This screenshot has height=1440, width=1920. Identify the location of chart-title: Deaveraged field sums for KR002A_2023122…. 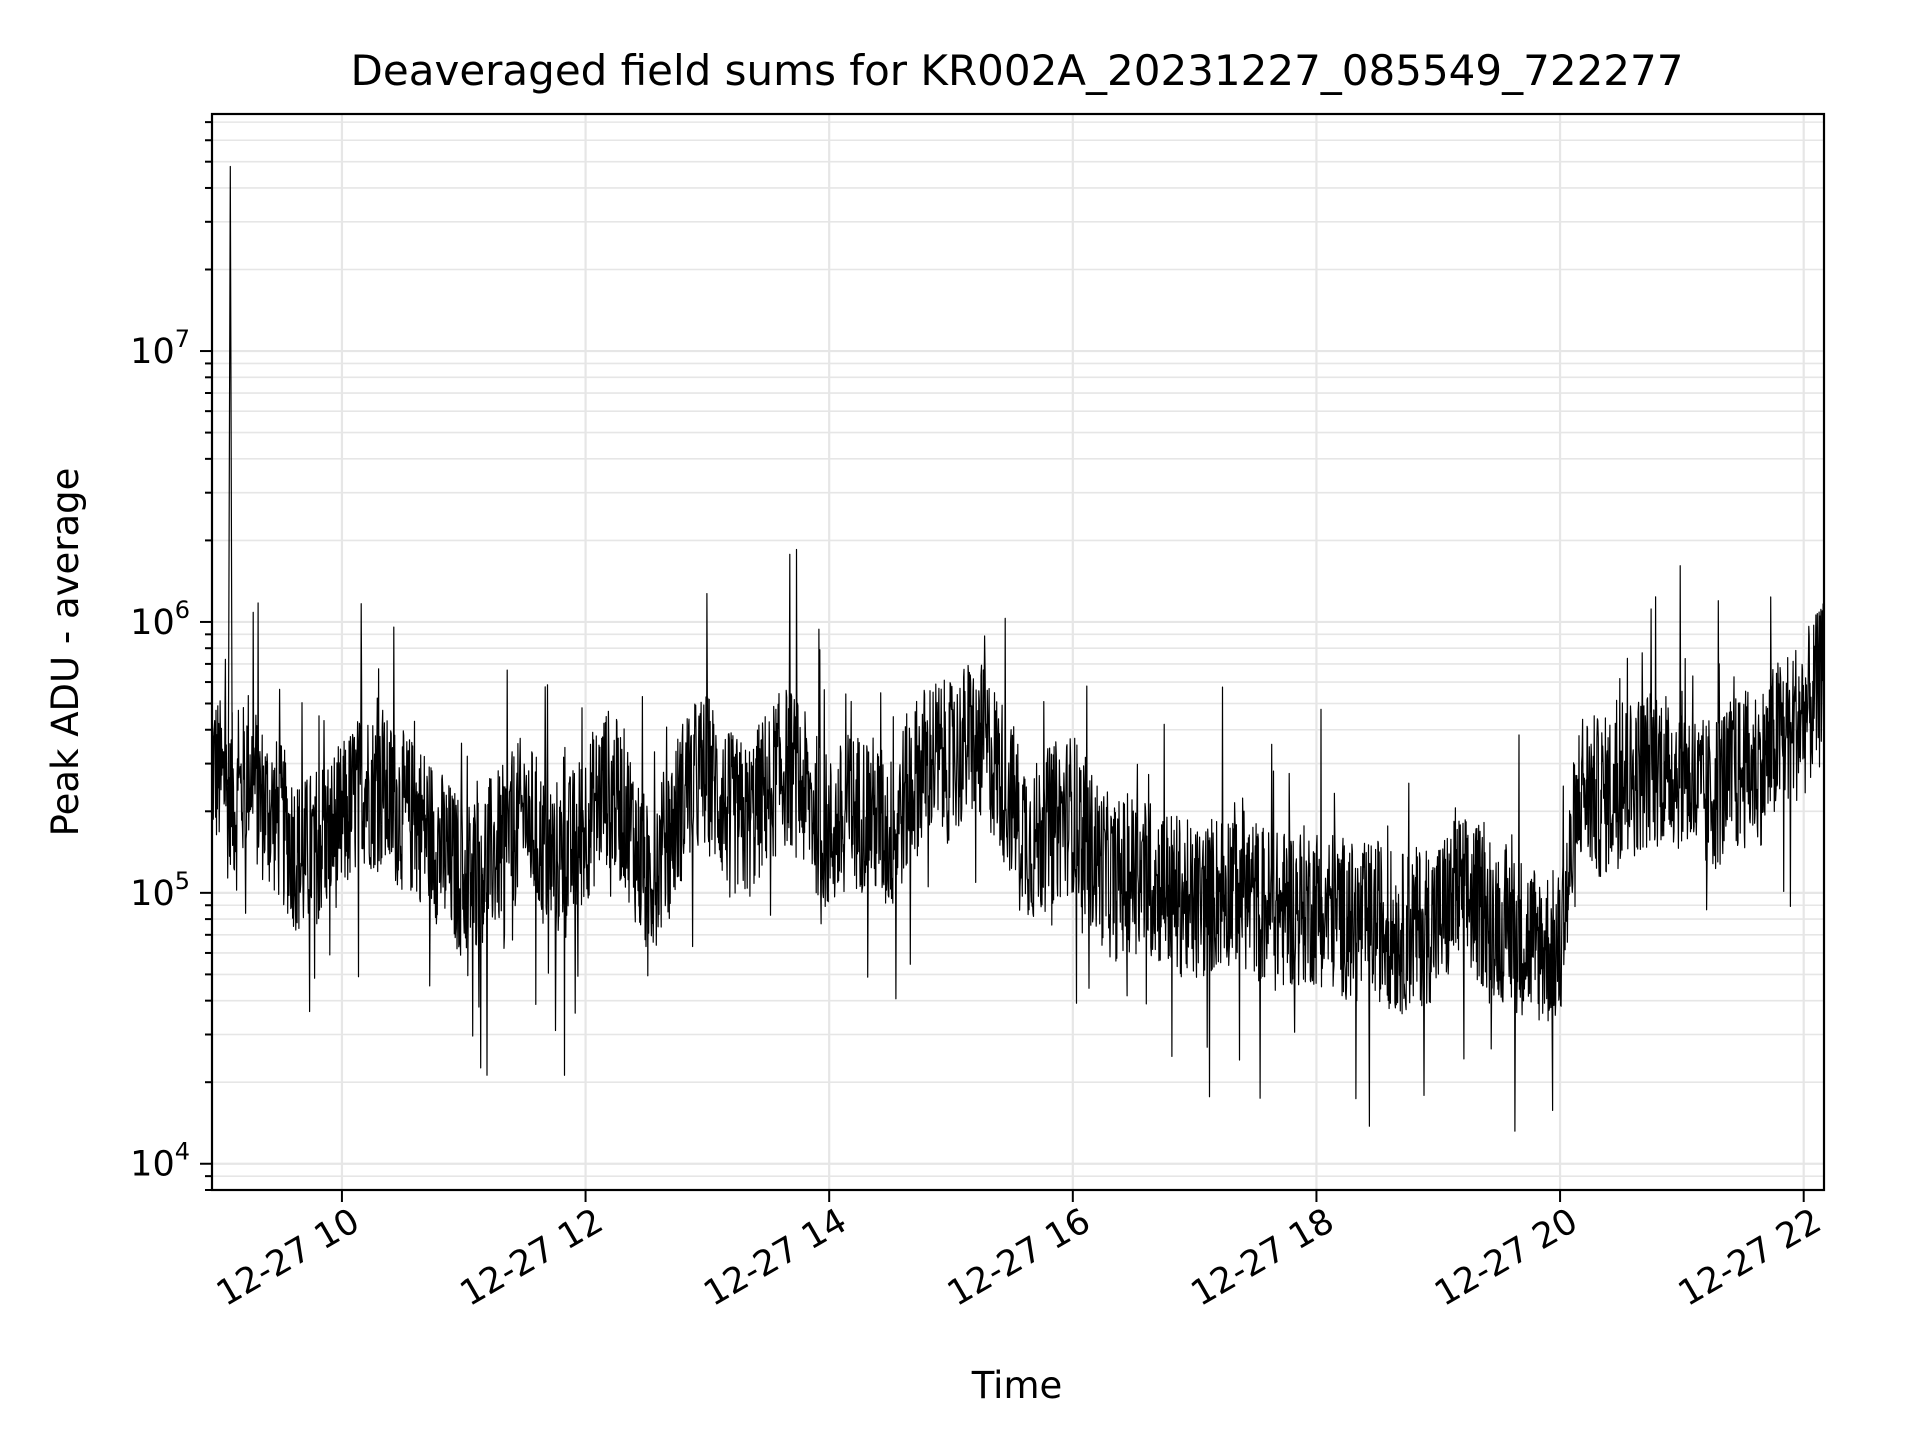
(1017, 70).